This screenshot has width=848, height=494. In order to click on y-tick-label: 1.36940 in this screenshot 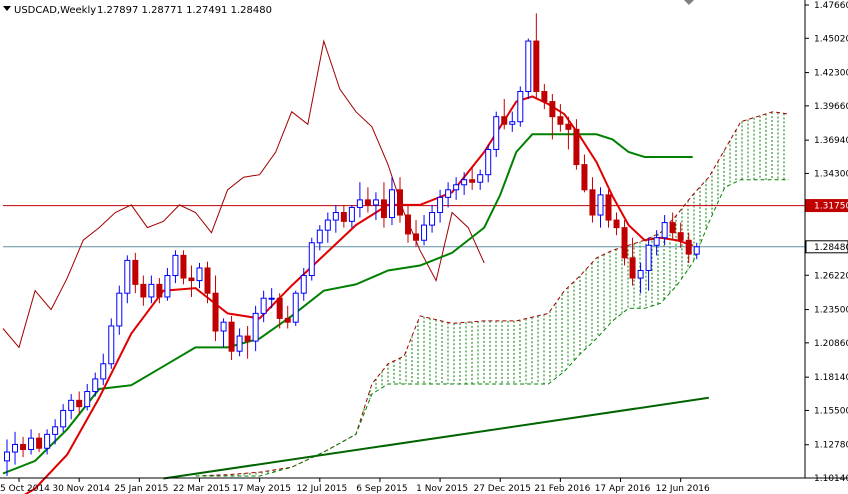, I will do `click(831, 141)`.